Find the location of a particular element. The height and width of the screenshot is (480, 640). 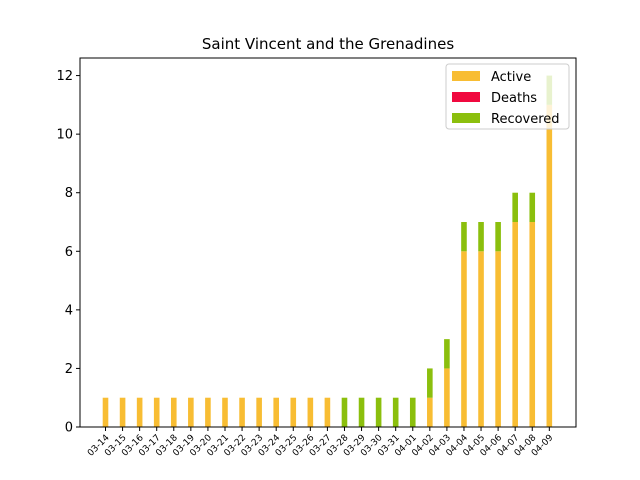

y-tick-label: 12 is located at coordinates (64, 76).